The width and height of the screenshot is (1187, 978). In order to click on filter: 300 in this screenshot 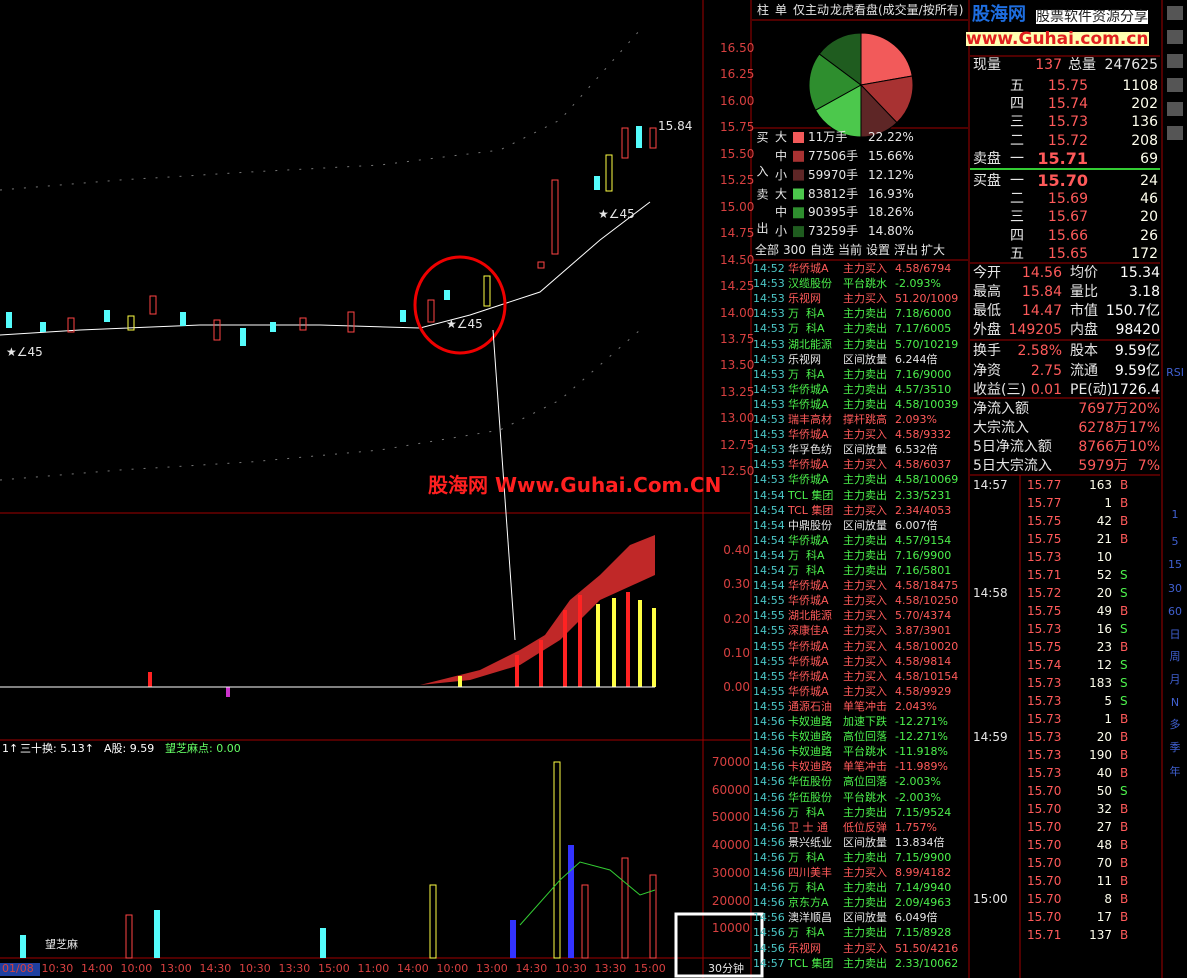, I will do `click(794, 250)`.